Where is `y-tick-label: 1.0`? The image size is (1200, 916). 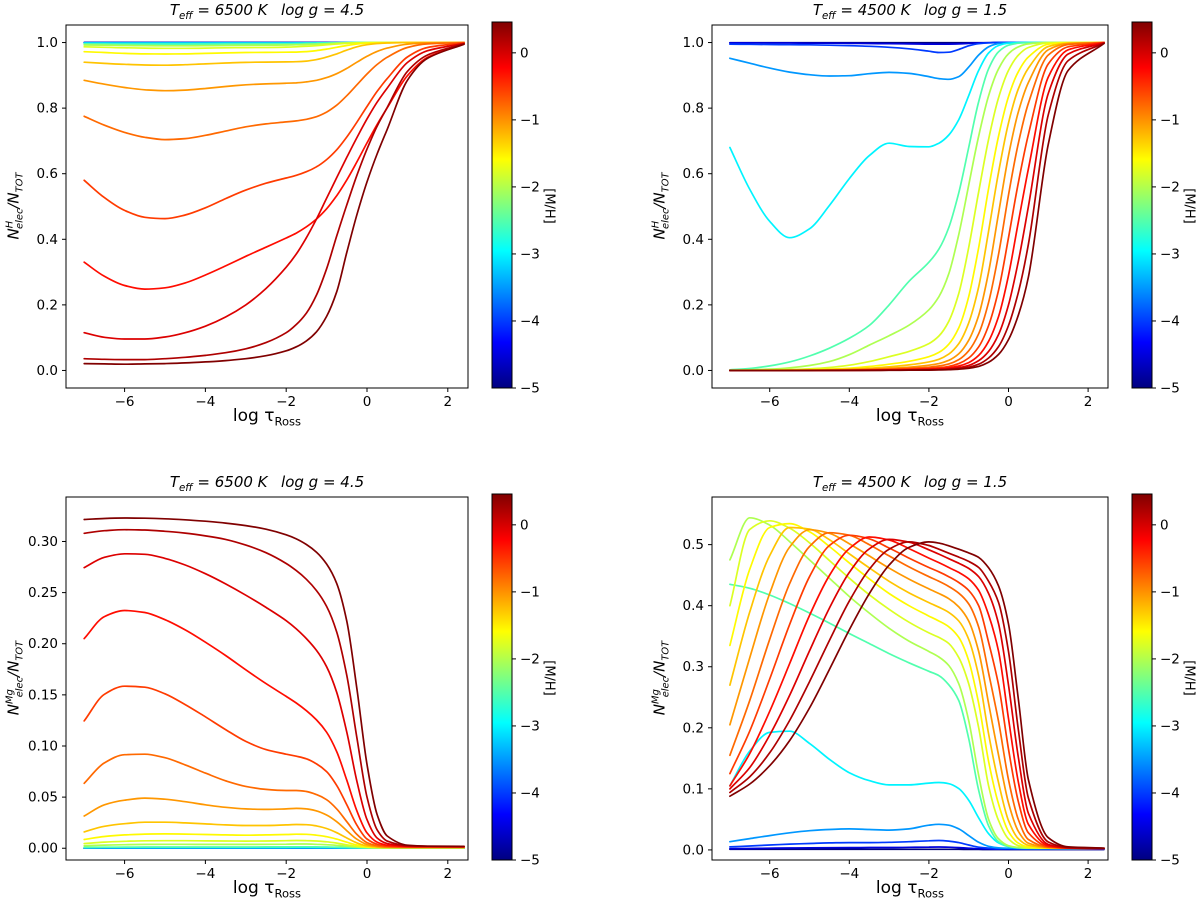 y-tick-label: 1.0 is located at coordinates (693, 43).